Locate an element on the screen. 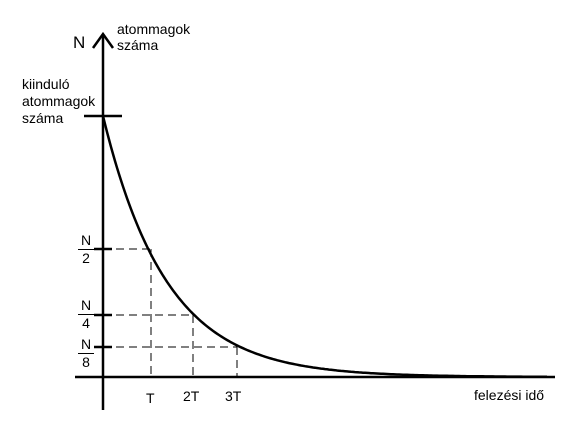  start-label-line1: kiinduló is located at coordinates (46, 84).